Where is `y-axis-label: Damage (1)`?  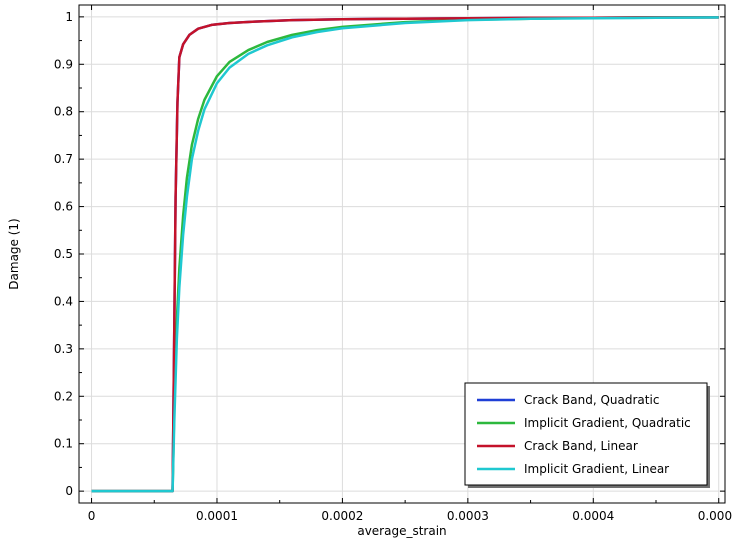
y-axis-label: Damage (1) is located at coordinates (14, 253).